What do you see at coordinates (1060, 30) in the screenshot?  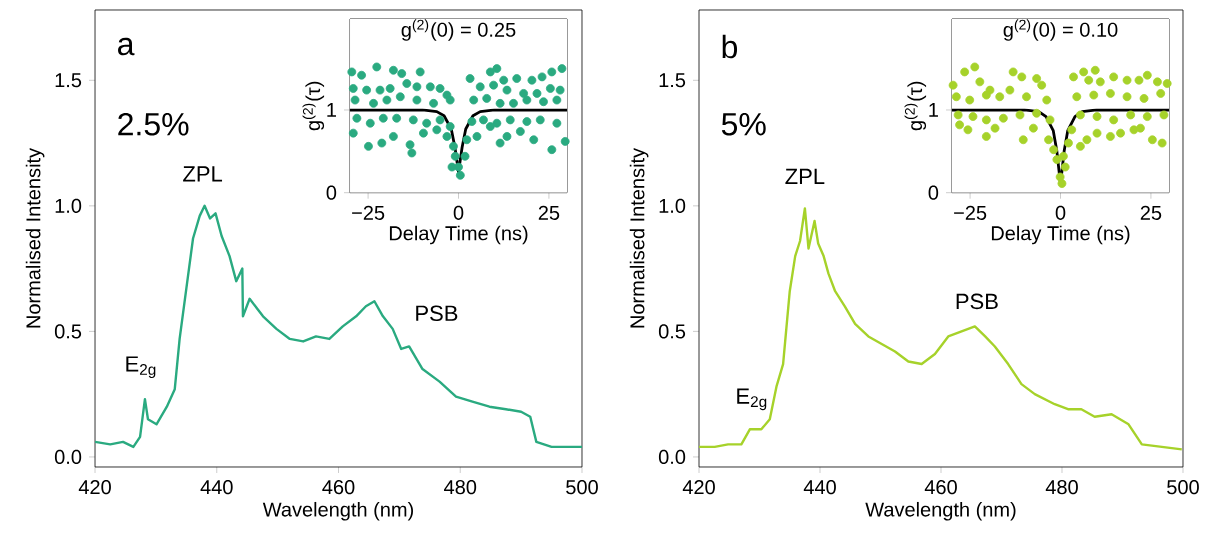 I see `chart-title: g$^{(2)}$(0) = 0.10` at bounding box center [1060, 30].